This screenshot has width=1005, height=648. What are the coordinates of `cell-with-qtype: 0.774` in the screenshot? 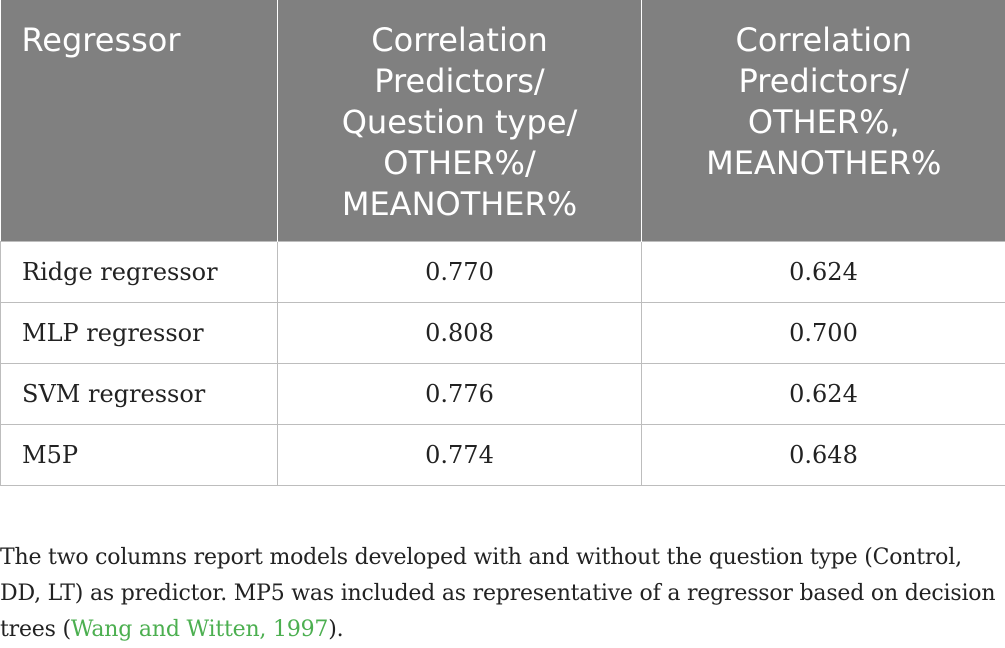 It's located at (460, 455).